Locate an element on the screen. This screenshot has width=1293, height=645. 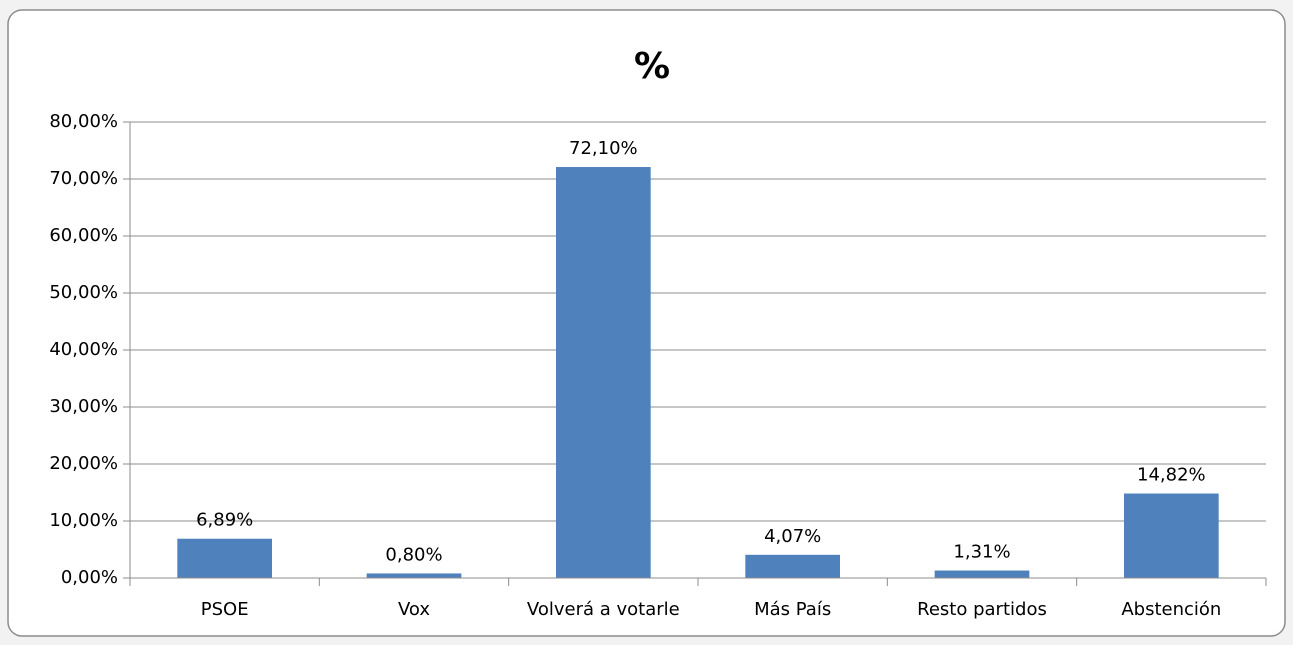
data-label: 72,10% is located at coordinates (603, 148).